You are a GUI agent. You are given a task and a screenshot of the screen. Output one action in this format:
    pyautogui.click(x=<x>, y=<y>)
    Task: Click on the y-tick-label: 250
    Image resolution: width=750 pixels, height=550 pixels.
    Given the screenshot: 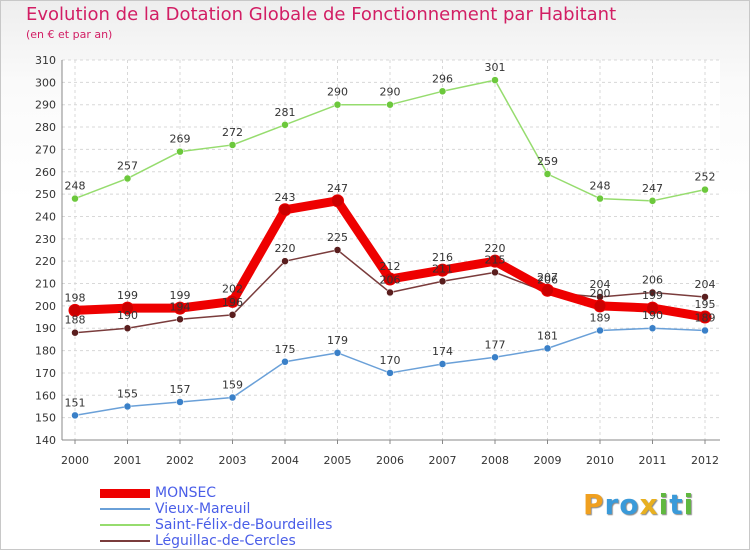 What is the action you would take?
    pyautogui.click(x=45, y=194)
    